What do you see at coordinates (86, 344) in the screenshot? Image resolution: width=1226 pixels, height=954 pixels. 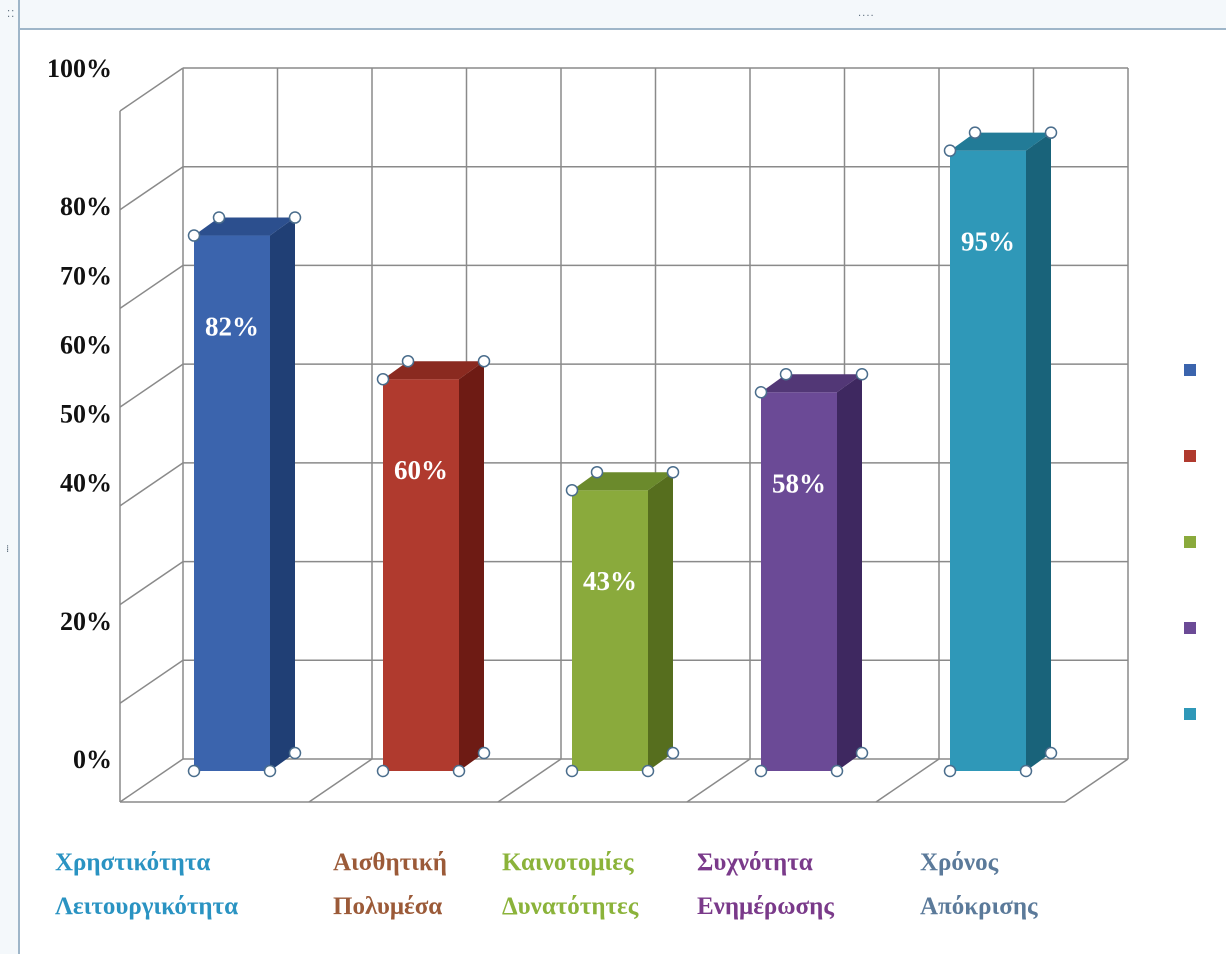 I see `y-tick-label: 60%` at bounding box center [86, 344].